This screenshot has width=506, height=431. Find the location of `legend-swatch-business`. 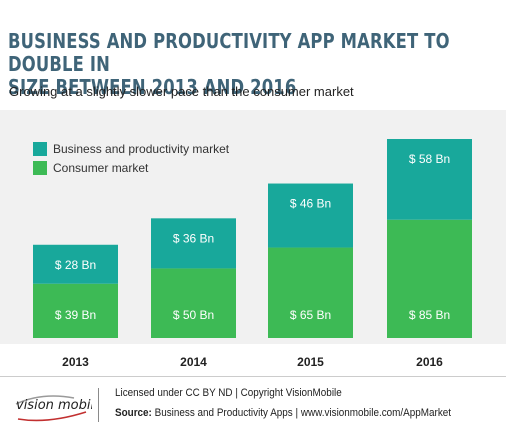

legend-swatch-business is located at coordinates (40, 149).